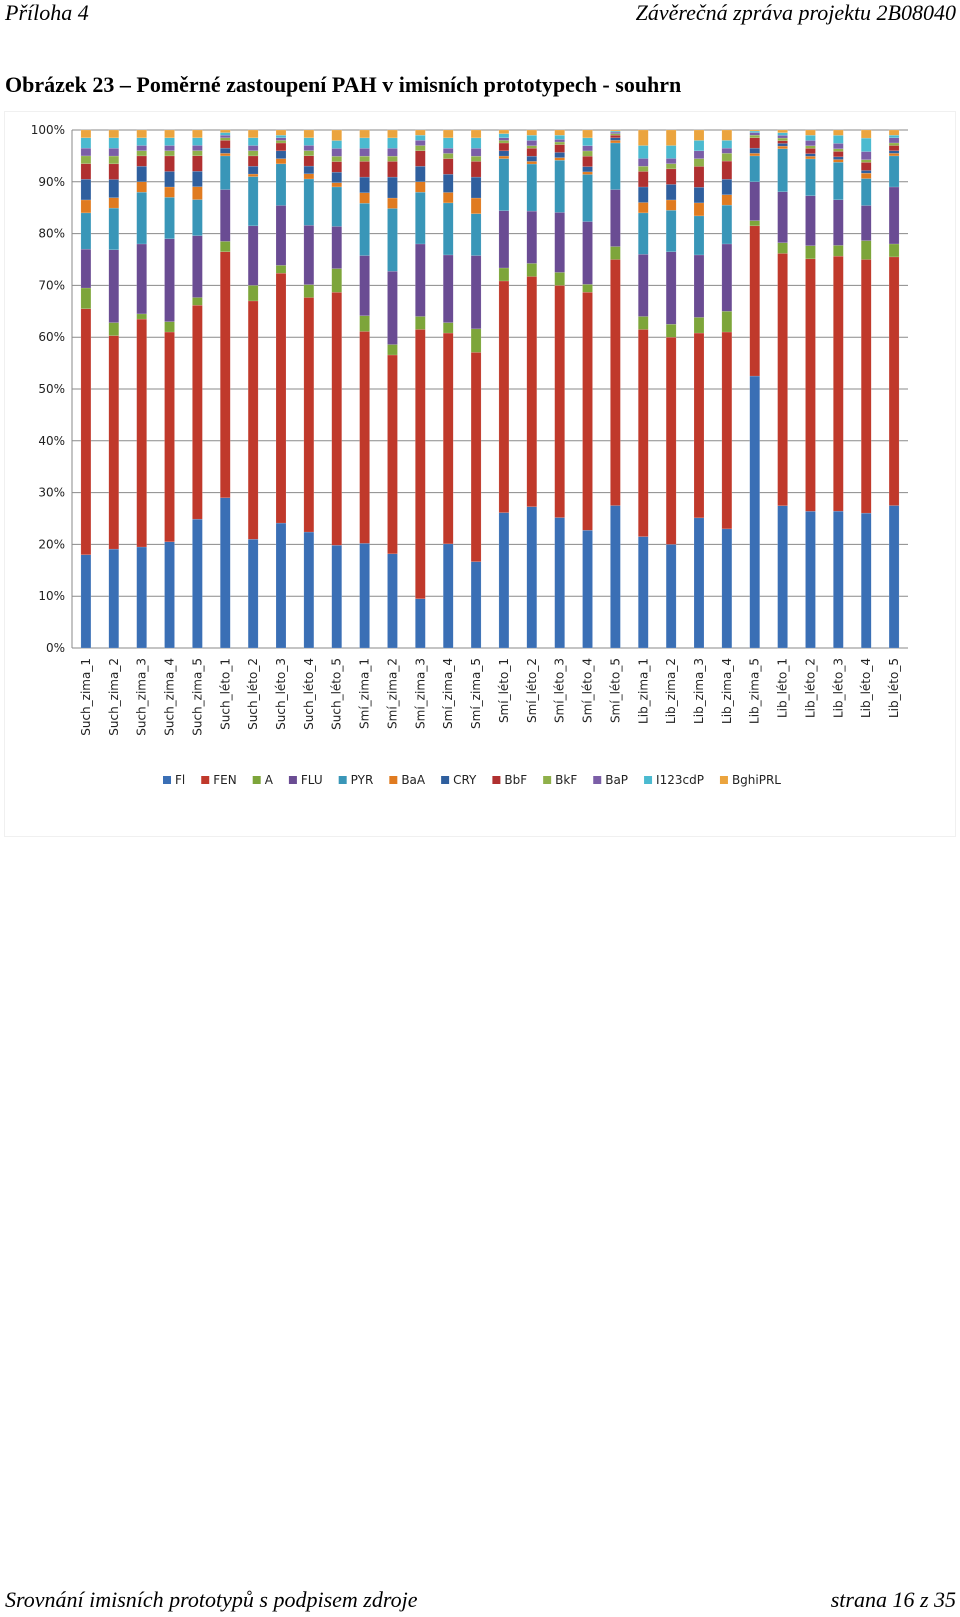  What do you see at coordinates (114, 171) in the screenshot?
I see `bar-segment: Such_zima_2 – BbF: 3` at bounding box center [114, 171].